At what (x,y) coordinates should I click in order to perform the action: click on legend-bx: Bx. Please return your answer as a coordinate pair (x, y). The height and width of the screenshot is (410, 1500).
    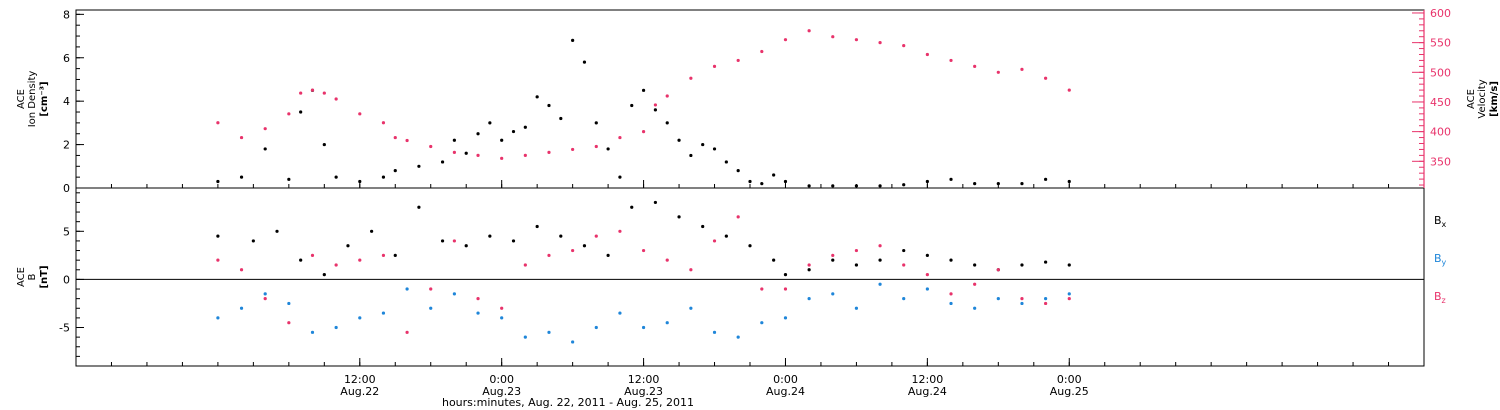
    Looking at the image, I should click on (1440, 221).